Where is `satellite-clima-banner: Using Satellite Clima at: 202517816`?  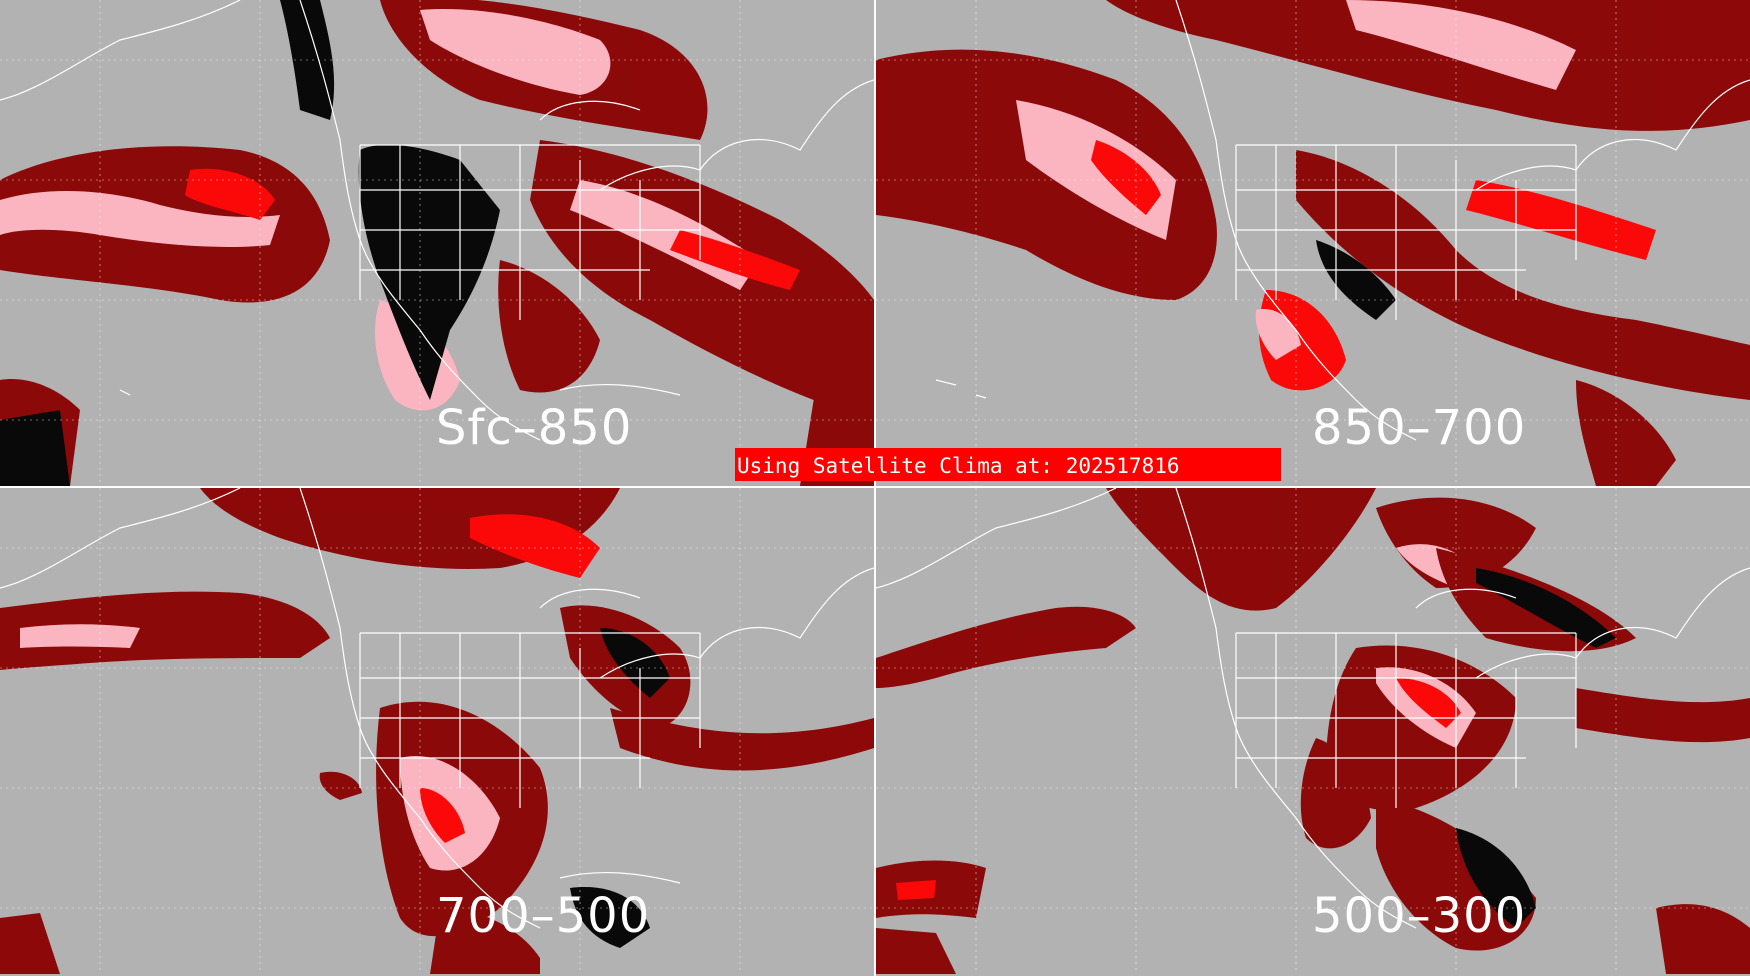
satellite-clima-banner: Using Satellite Clima at: 202517816 is located at coordinates (1008, 464).